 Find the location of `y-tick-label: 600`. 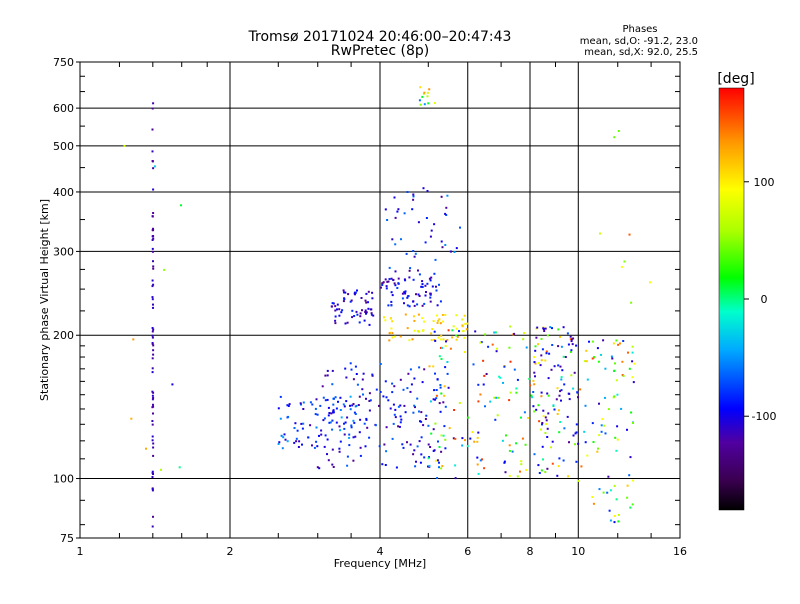

y-tick-label: 600 is located at coordinates (63, 108).